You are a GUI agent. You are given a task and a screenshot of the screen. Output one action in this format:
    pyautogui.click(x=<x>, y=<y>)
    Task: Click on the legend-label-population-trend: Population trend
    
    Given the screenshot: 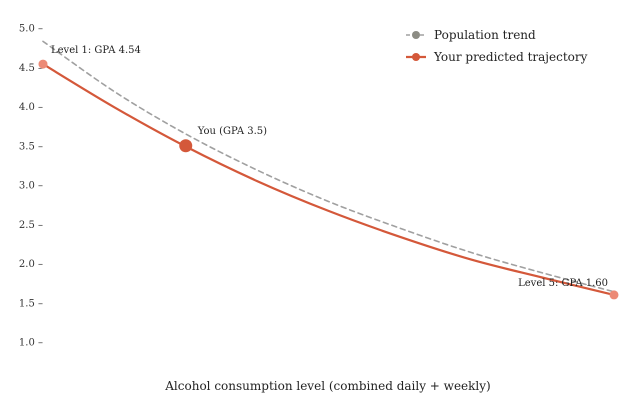 What is the action you would take?
    pyautogui.click(x=485, y=35)
    